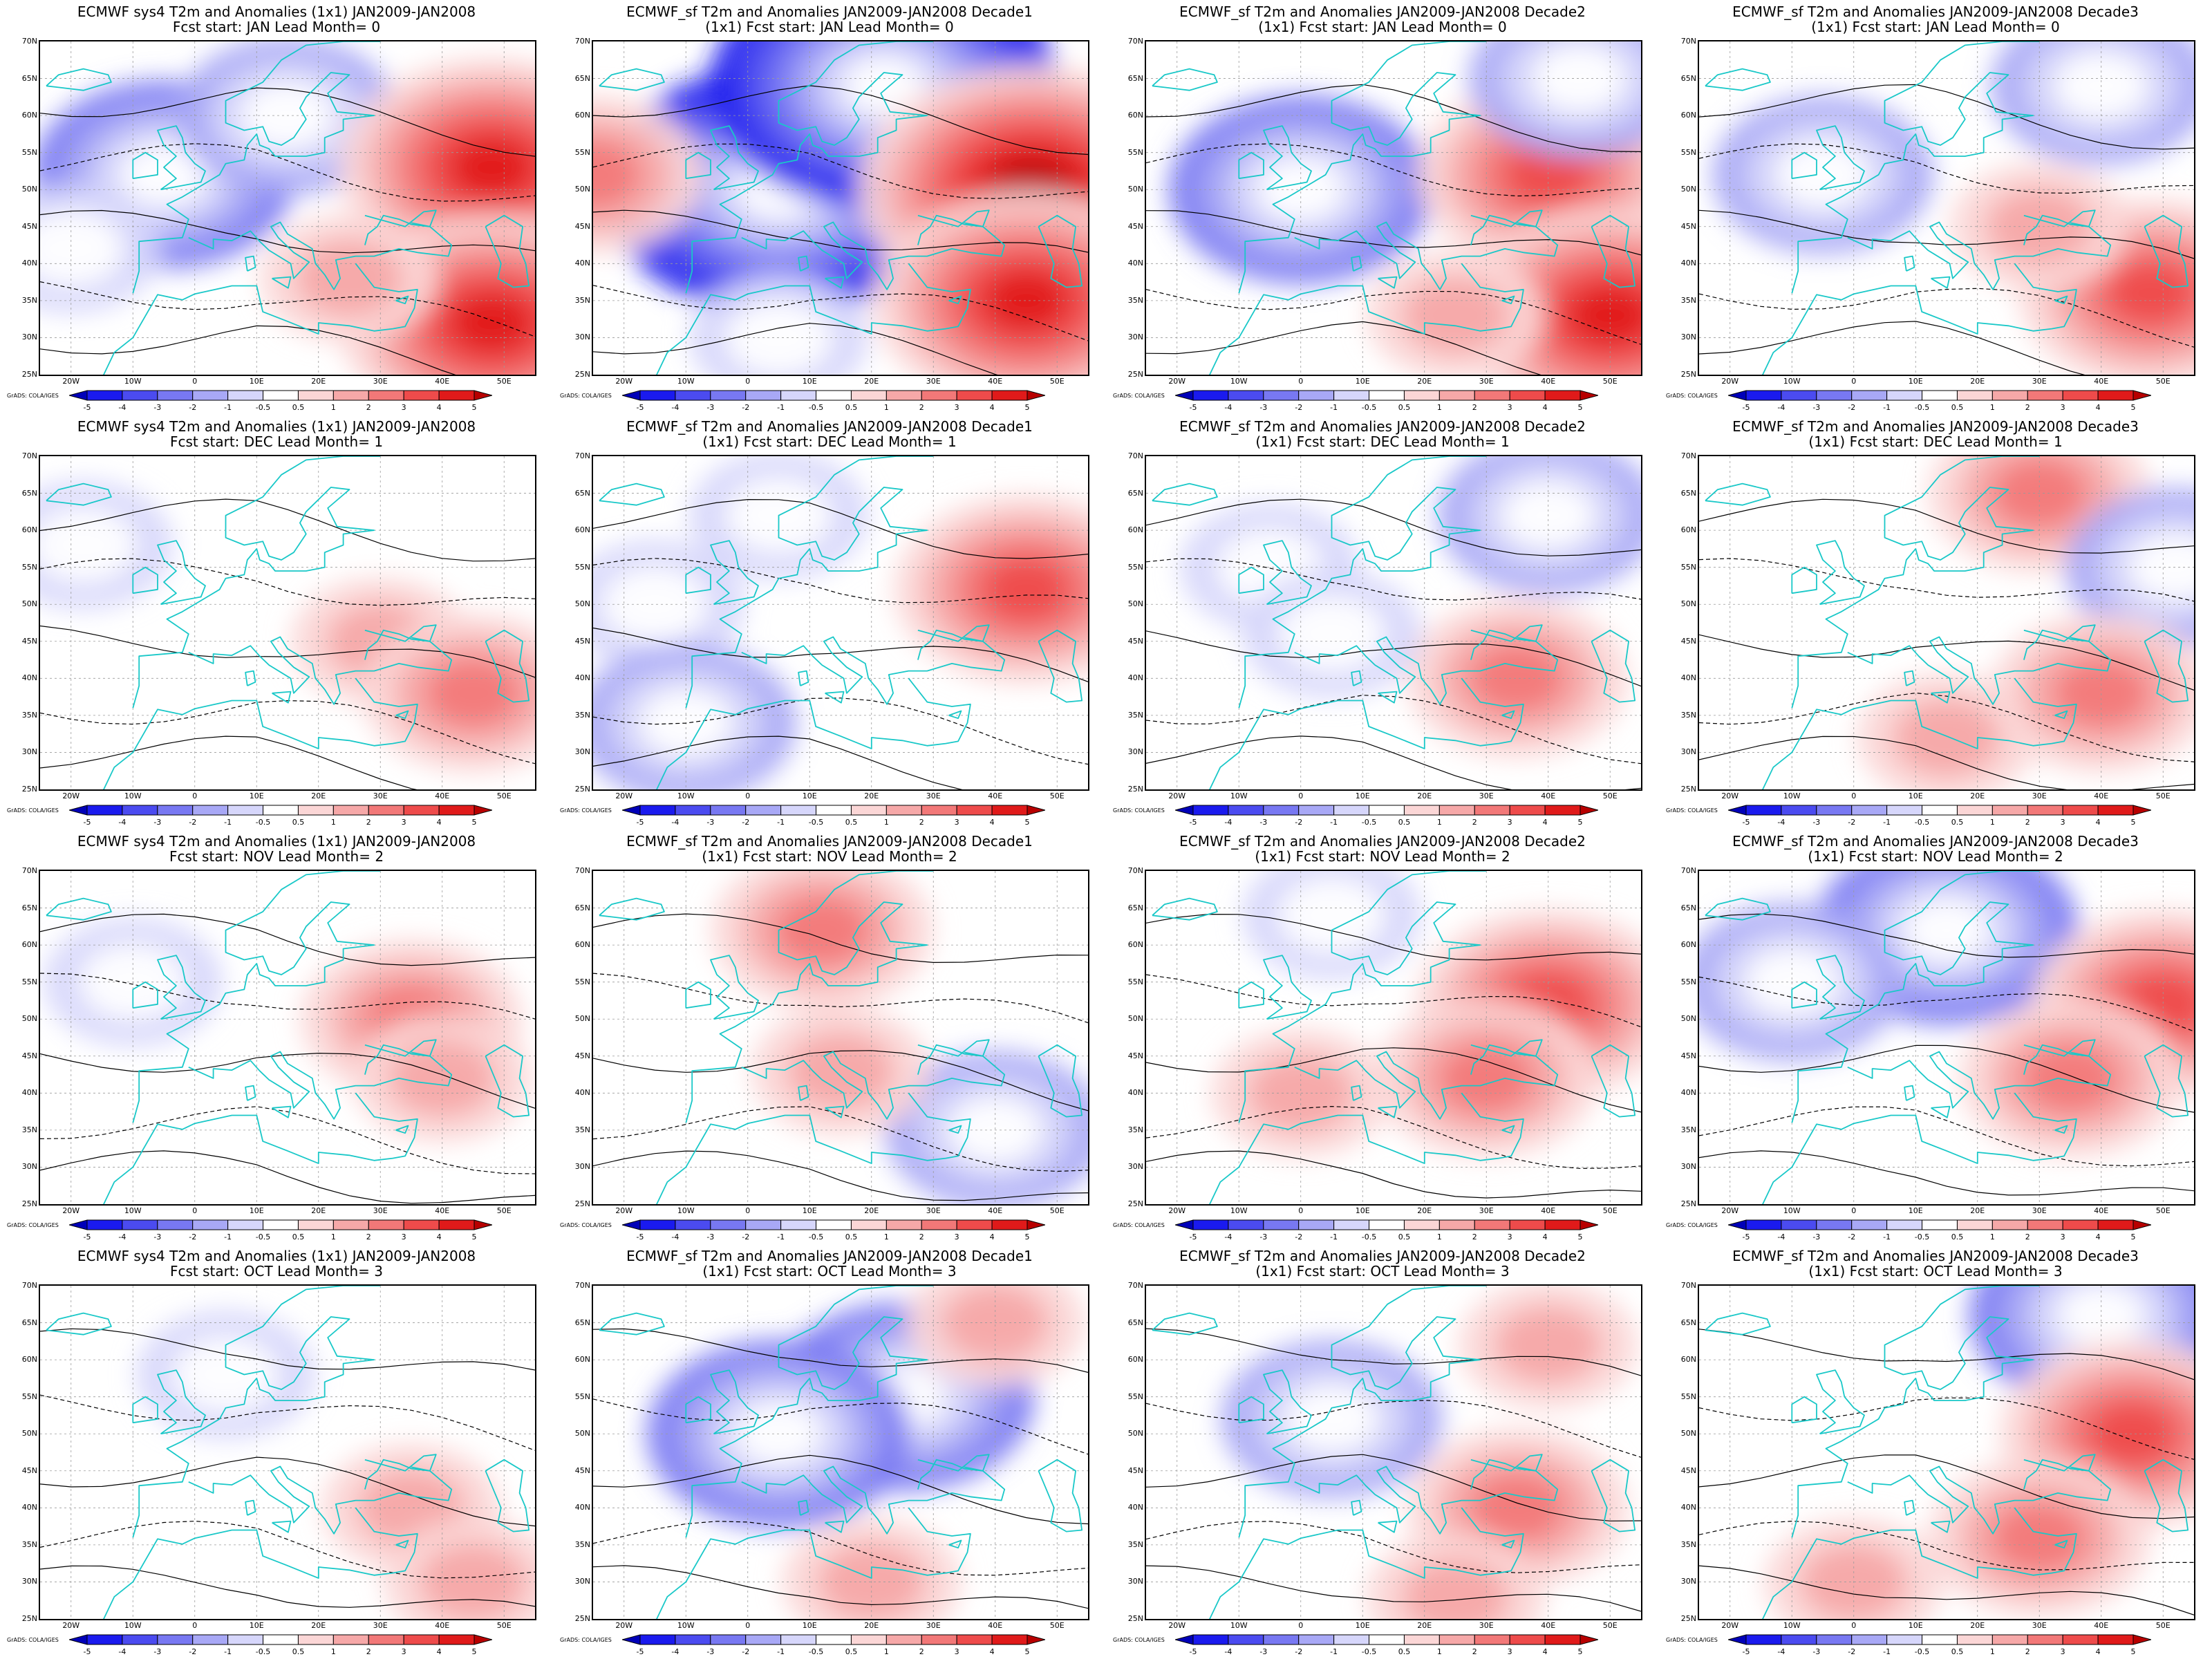  What do you see at coordinates (263, 1236) in the screenshot?
I see `colorbar-label: -0.5` at bounding box center [263, 1236].